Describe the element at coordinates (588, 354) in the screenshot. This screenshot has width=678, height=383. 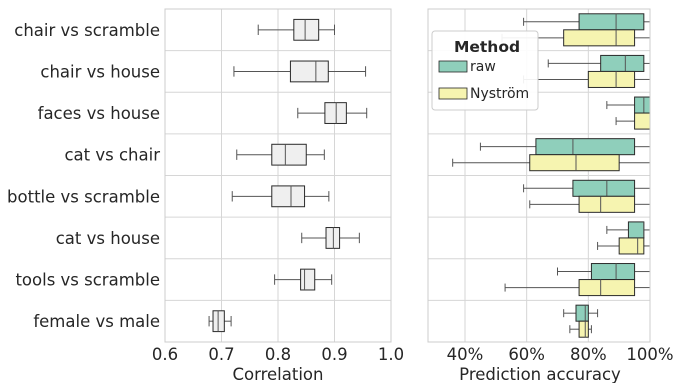
I see `x-tick-label: 80%` at that location.